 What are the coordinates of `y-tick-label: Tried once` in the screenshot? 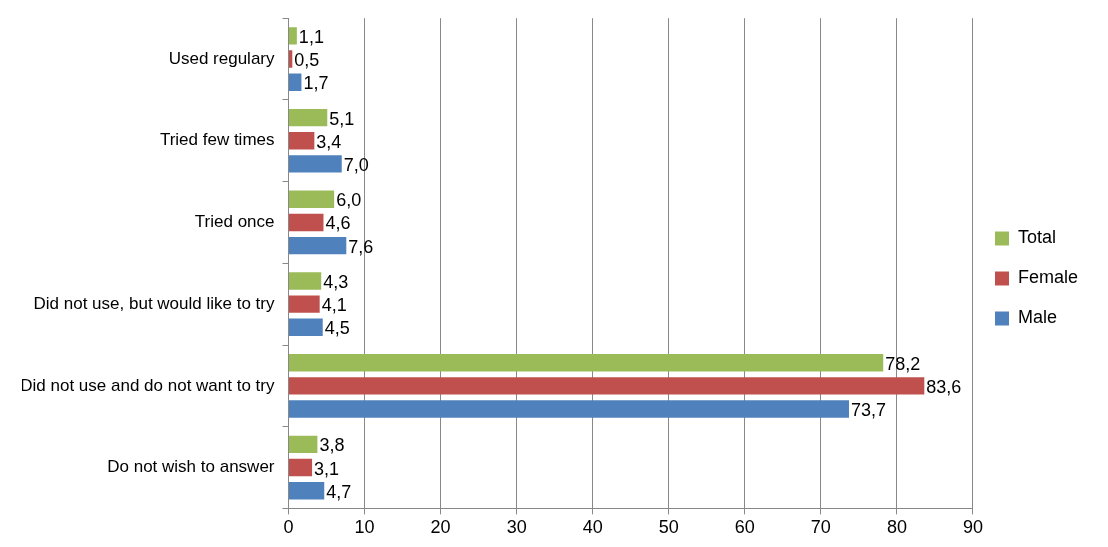 It's located at (234, 222).